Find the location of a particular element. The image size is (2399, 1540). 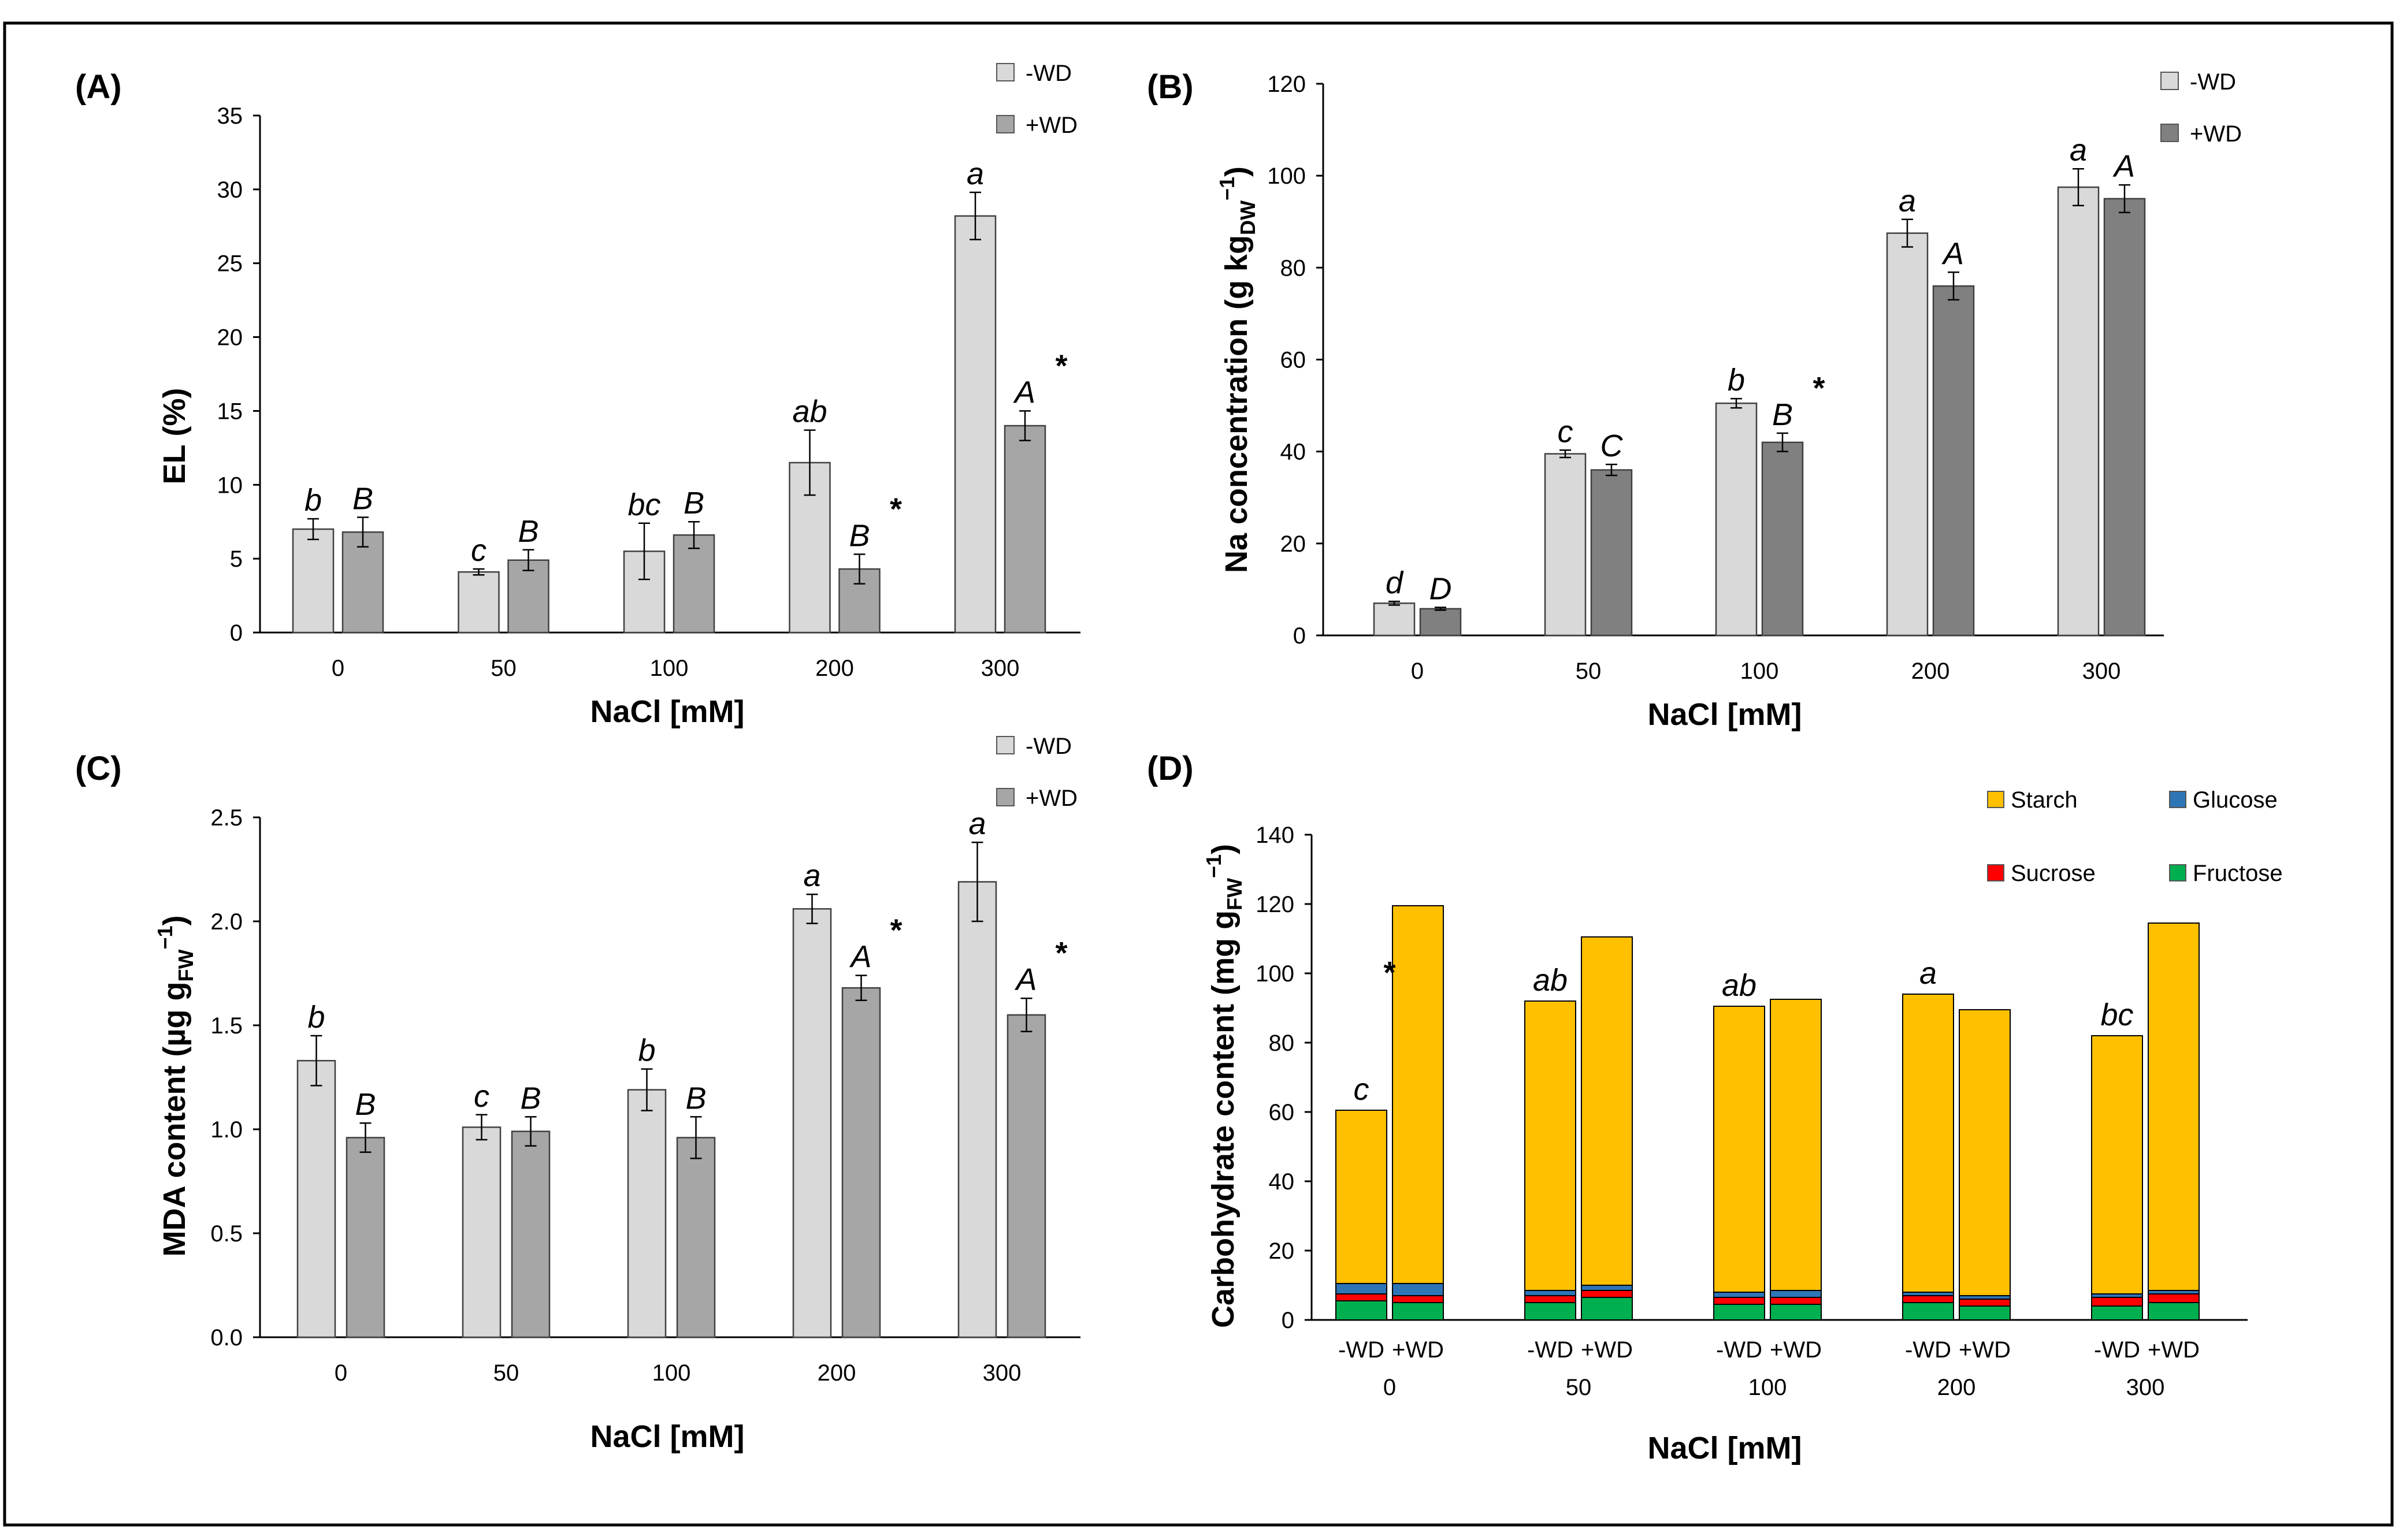

y-tick-label: 0.0 is located at coordinates (227, 1338).